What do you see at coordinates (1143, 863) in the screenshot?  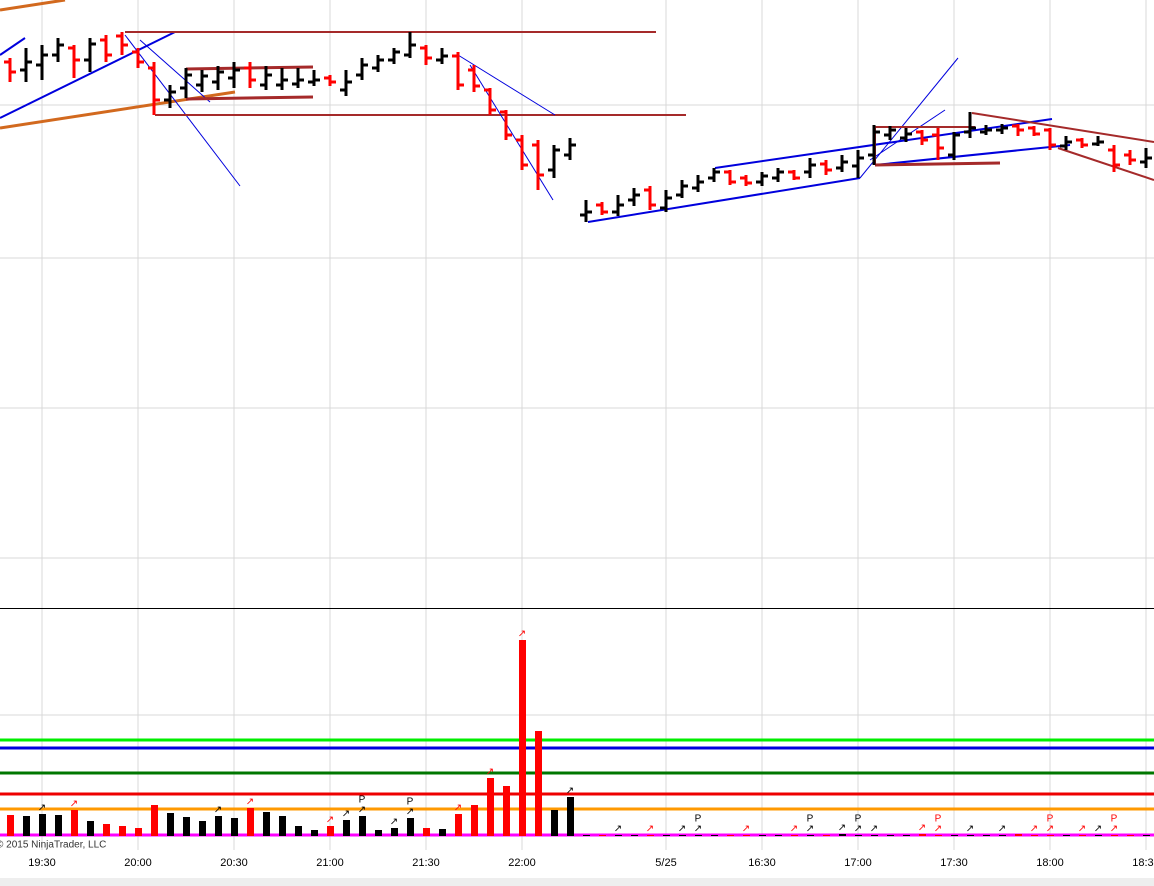 I see `x-tick-label: 18:30` at bounding box center [1143, 863].